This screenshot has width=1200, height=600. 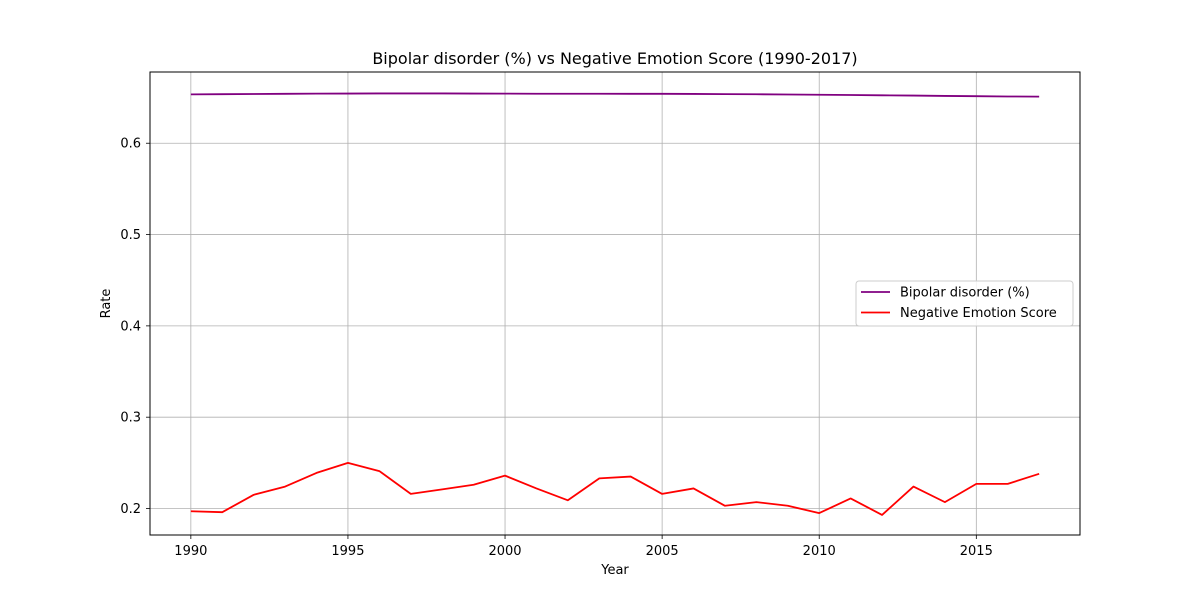 What do you see at coordinates (347, 551) in the screenshot?
I see `x-tick-label: 1995` at bounding box center [347, 551].